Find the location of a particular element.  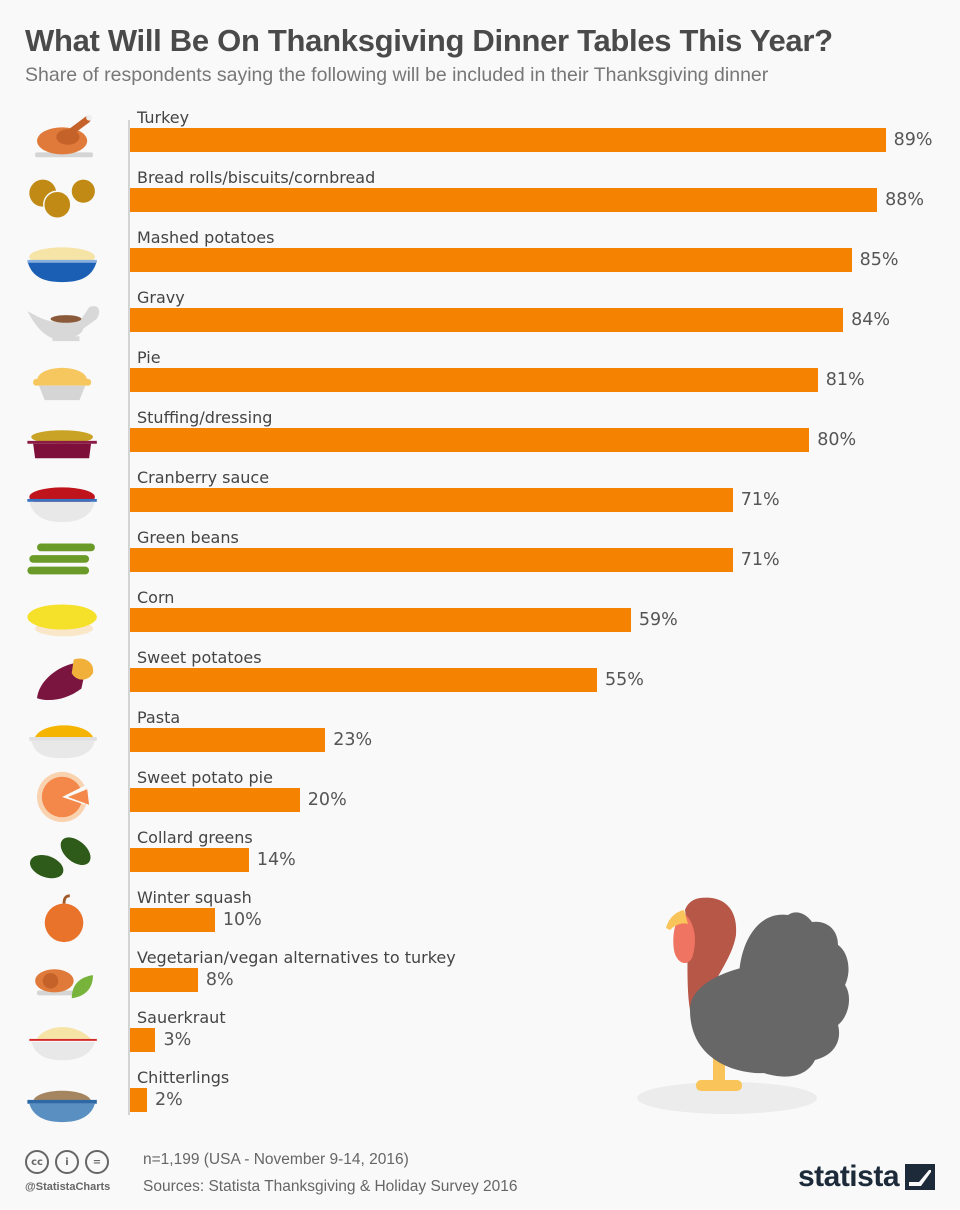

statista-logo: statista is located at coordinates (866, 1177).